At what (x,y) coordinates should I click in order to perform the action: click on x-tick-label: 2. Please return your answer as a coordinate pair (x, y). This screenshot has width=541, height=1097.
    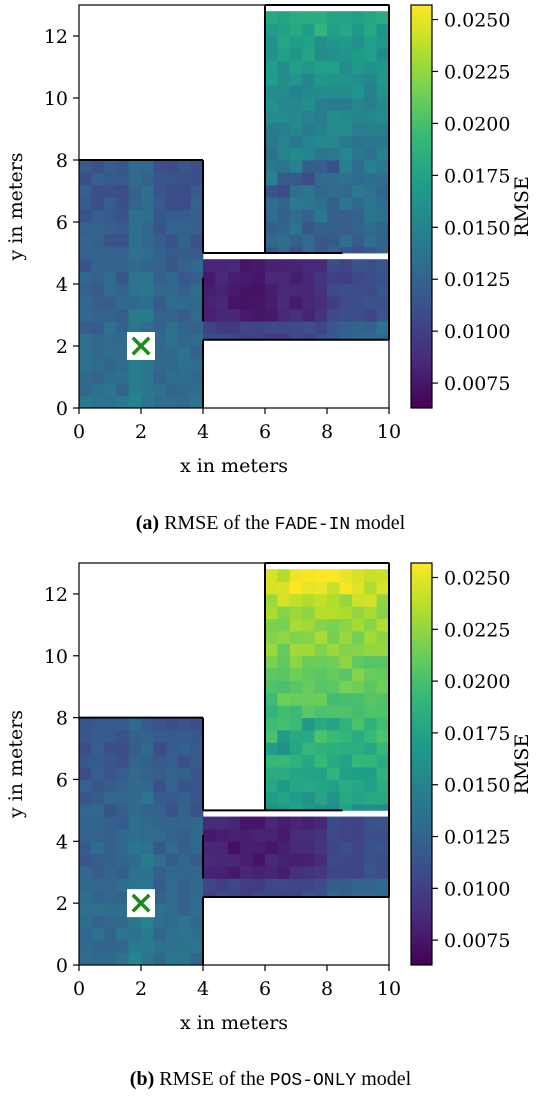
    Looking at the image, I should click on (141, 432).